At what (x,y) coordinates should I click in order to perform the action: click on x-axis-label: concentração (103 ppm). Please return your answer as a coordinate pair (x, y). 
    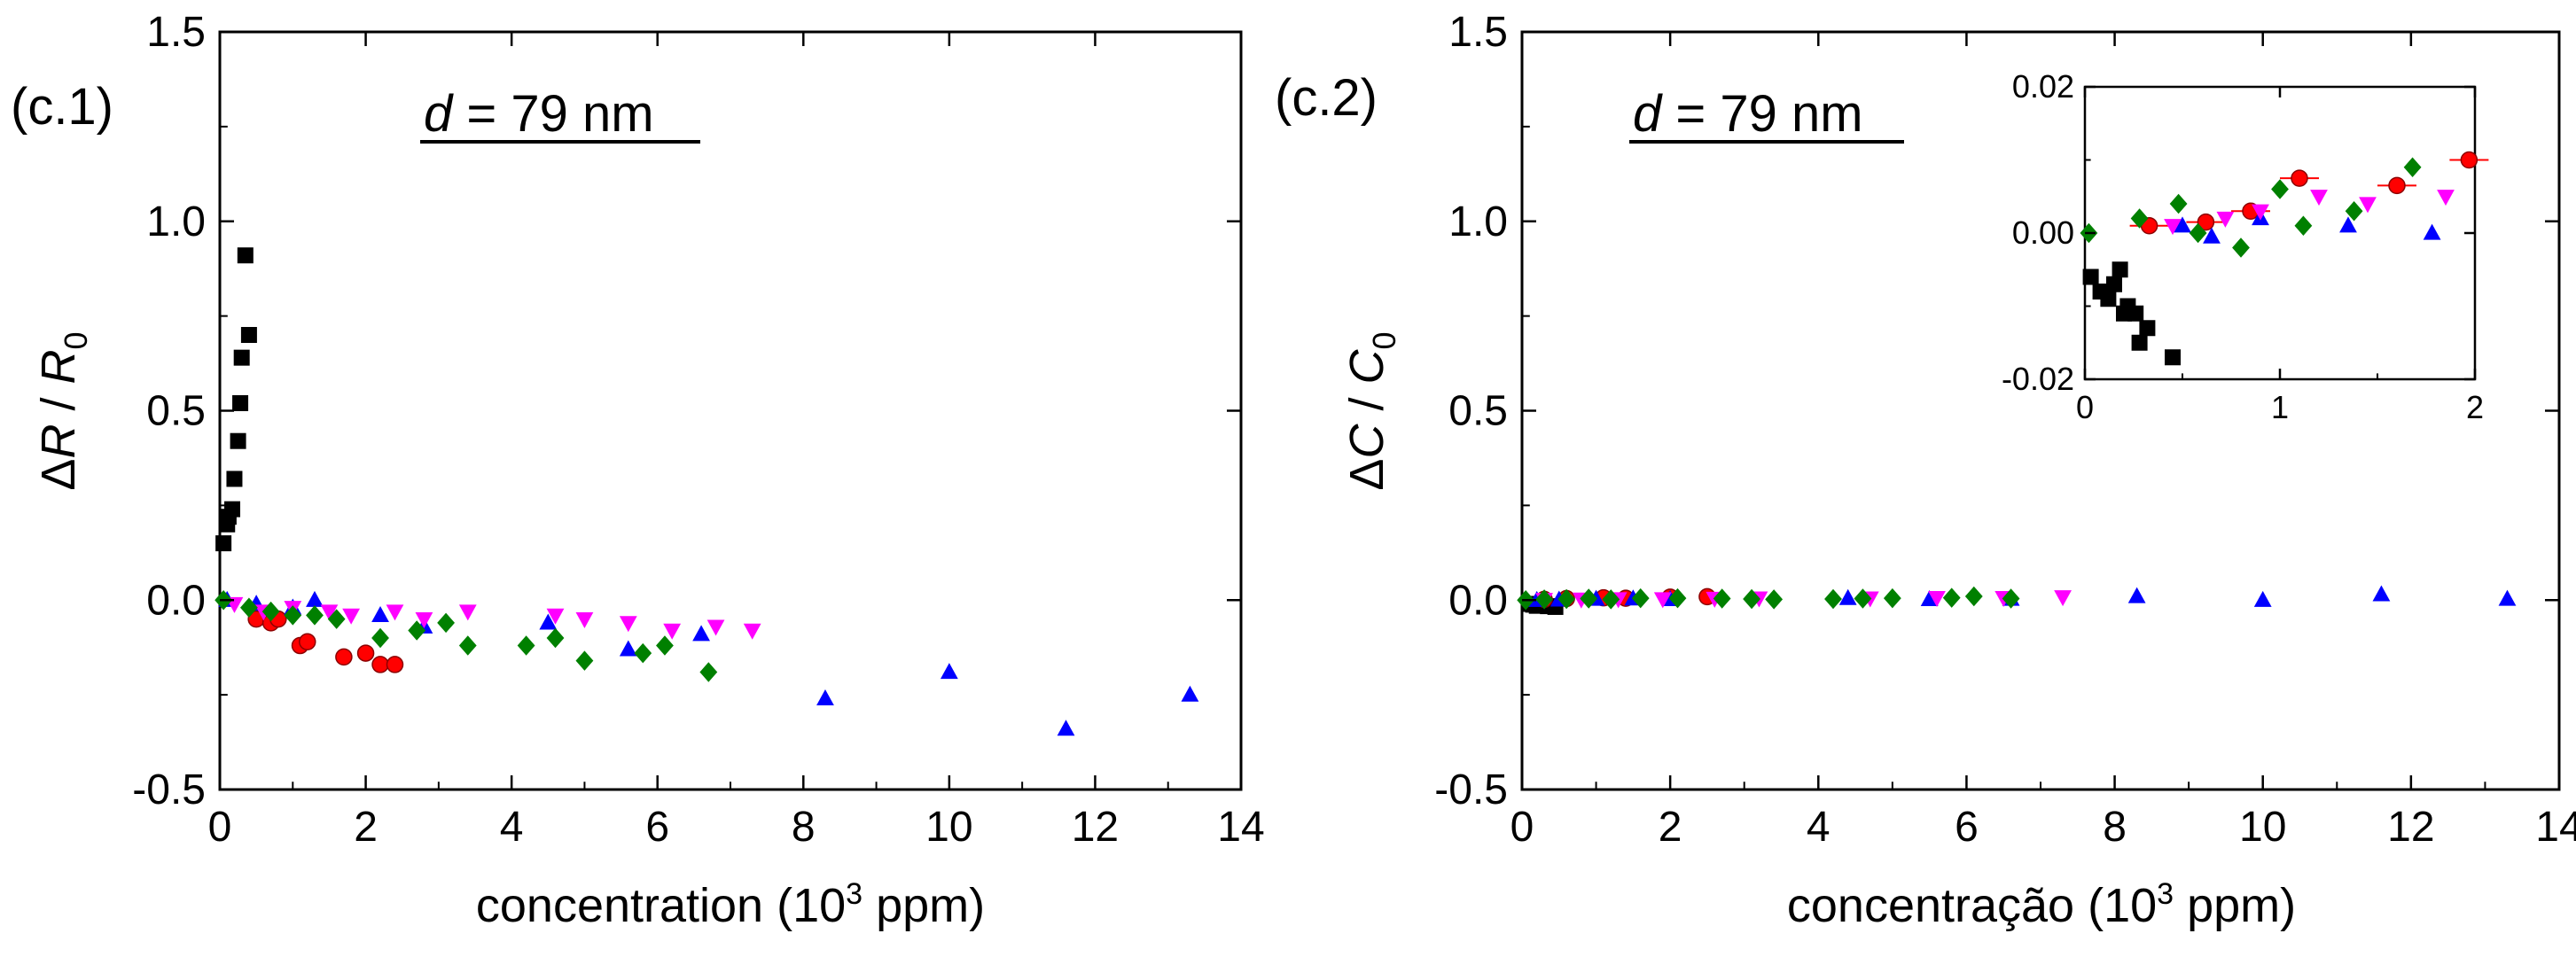
    Looking at the image, I should click on (2041, 904).